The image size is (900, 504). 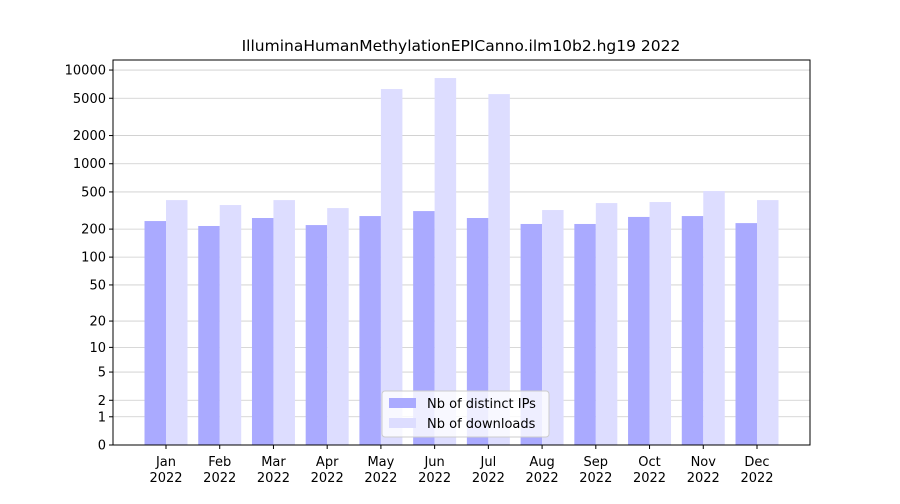 What do you see at coordinates (93, 258) in the screenshot?
I see `y-tick-label: 100` at bounding box center [93, 258].